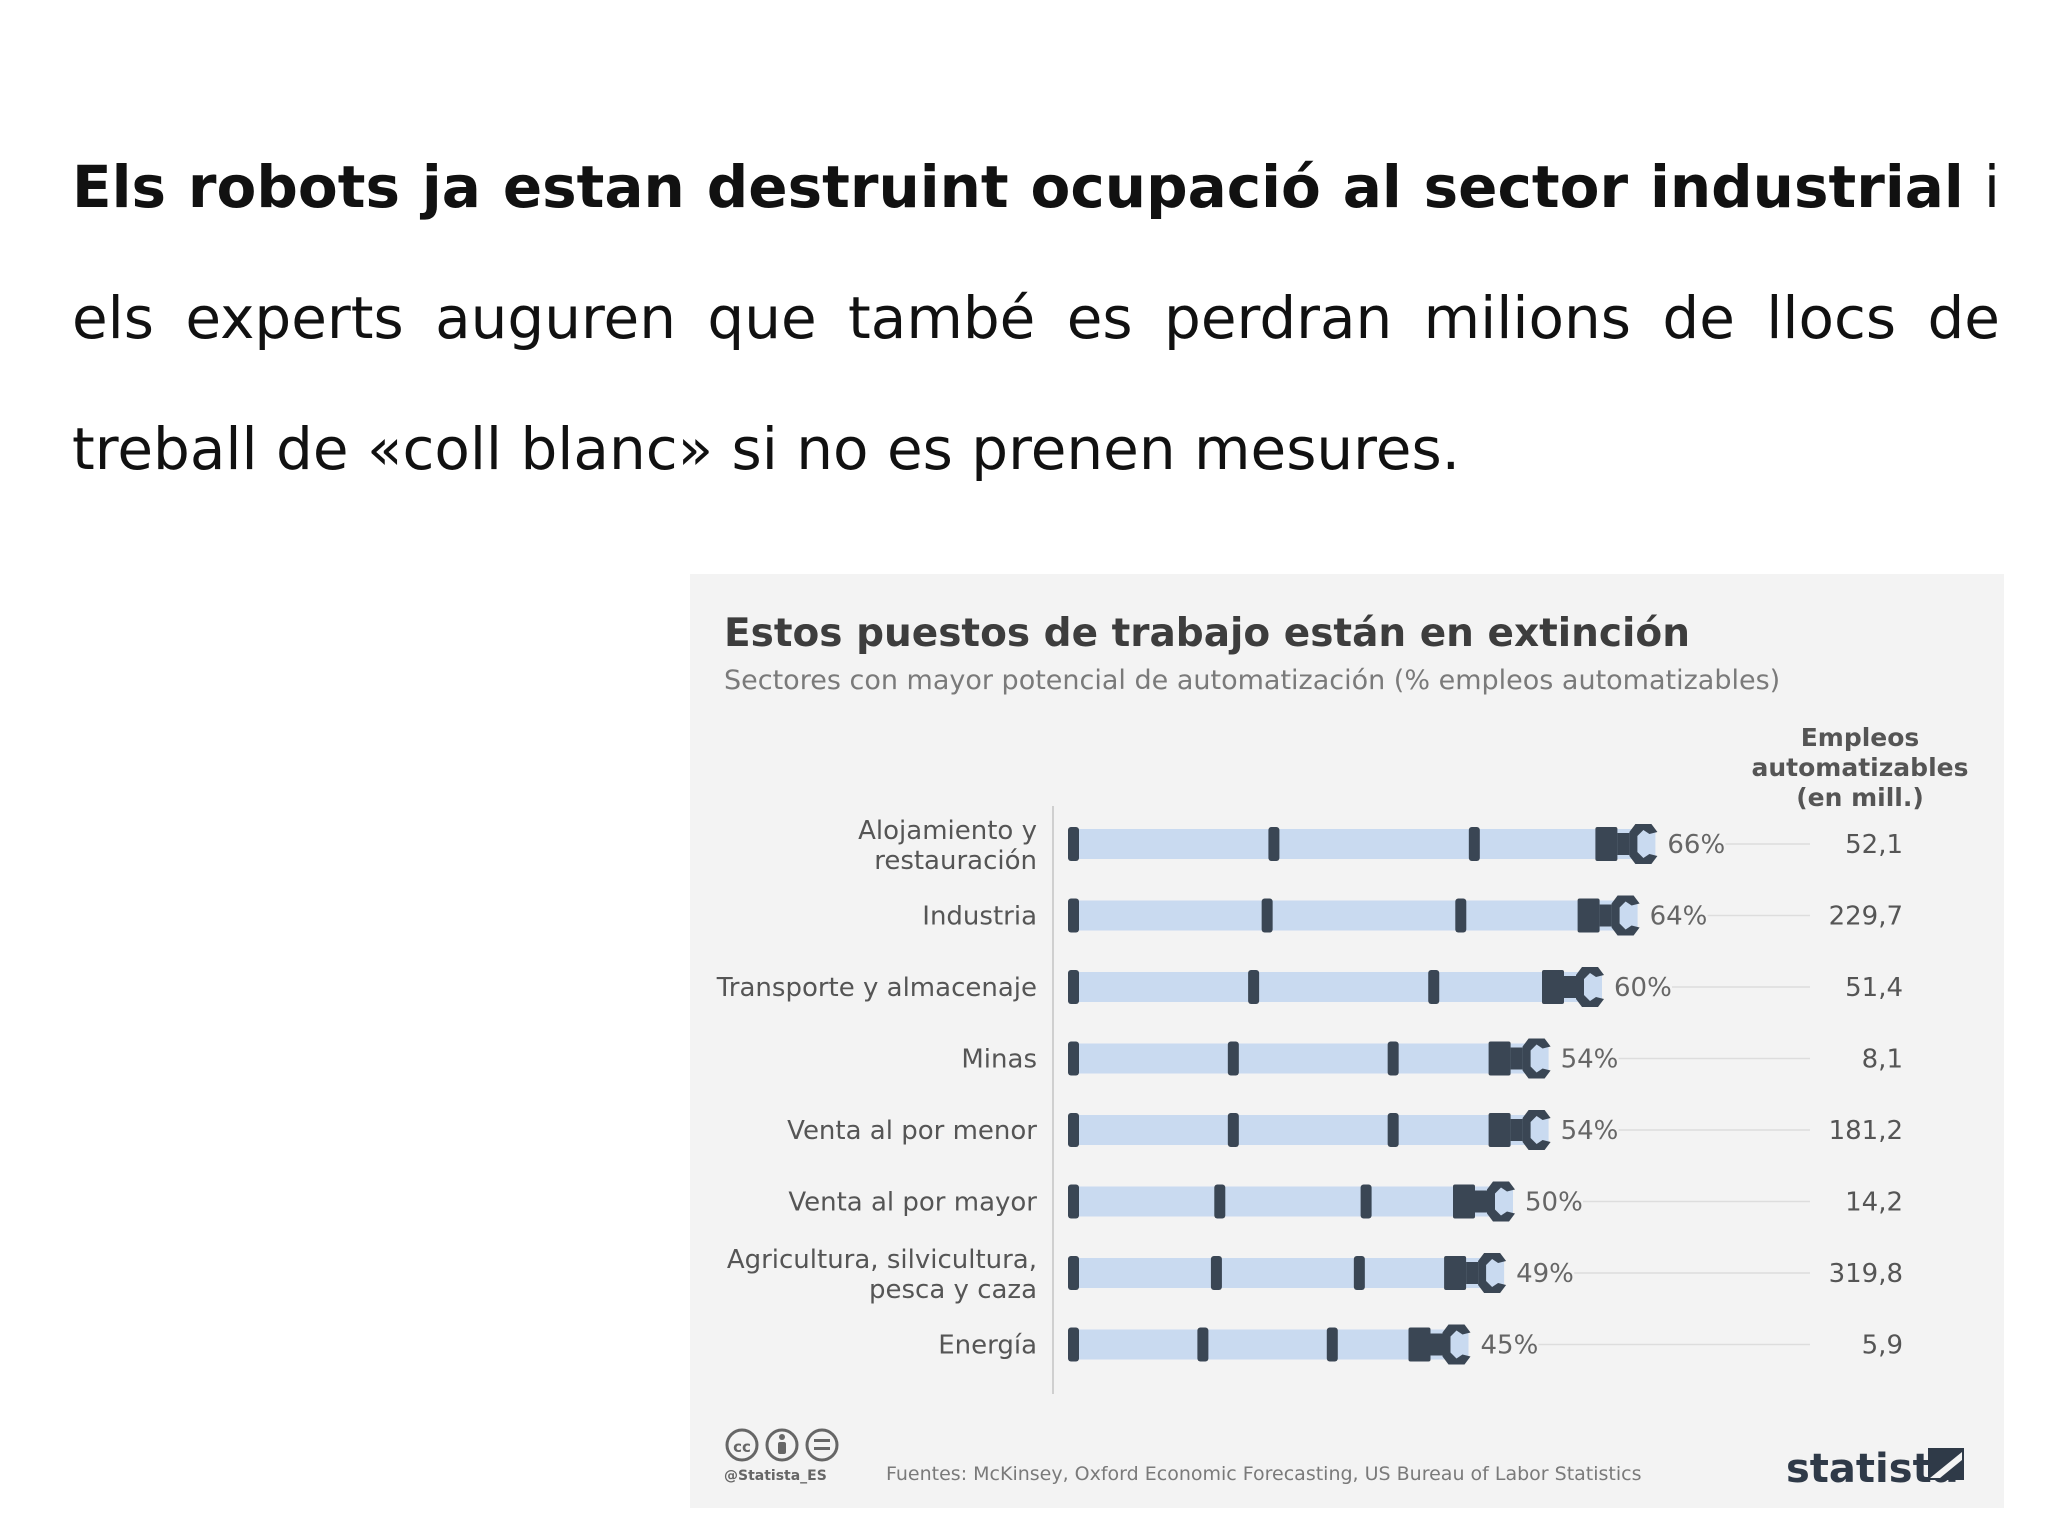  What do you see at coordinates (987, 1346) in the screenshot?
I see `category-label: Energía` at bounding box center [987, 1346].